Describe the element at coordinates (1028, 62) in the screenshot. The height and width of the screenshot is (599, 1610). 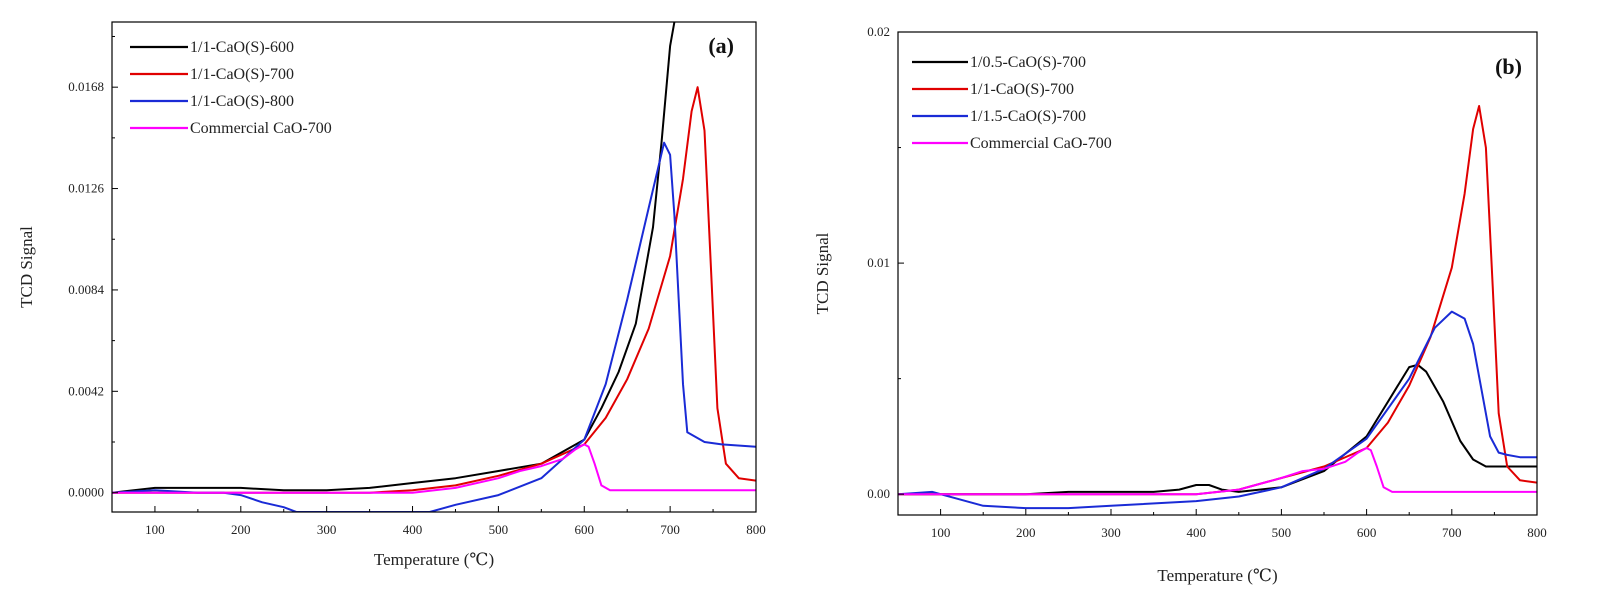
I see `legend-entry: 1/0.5-CaO(S)-700` at that location.